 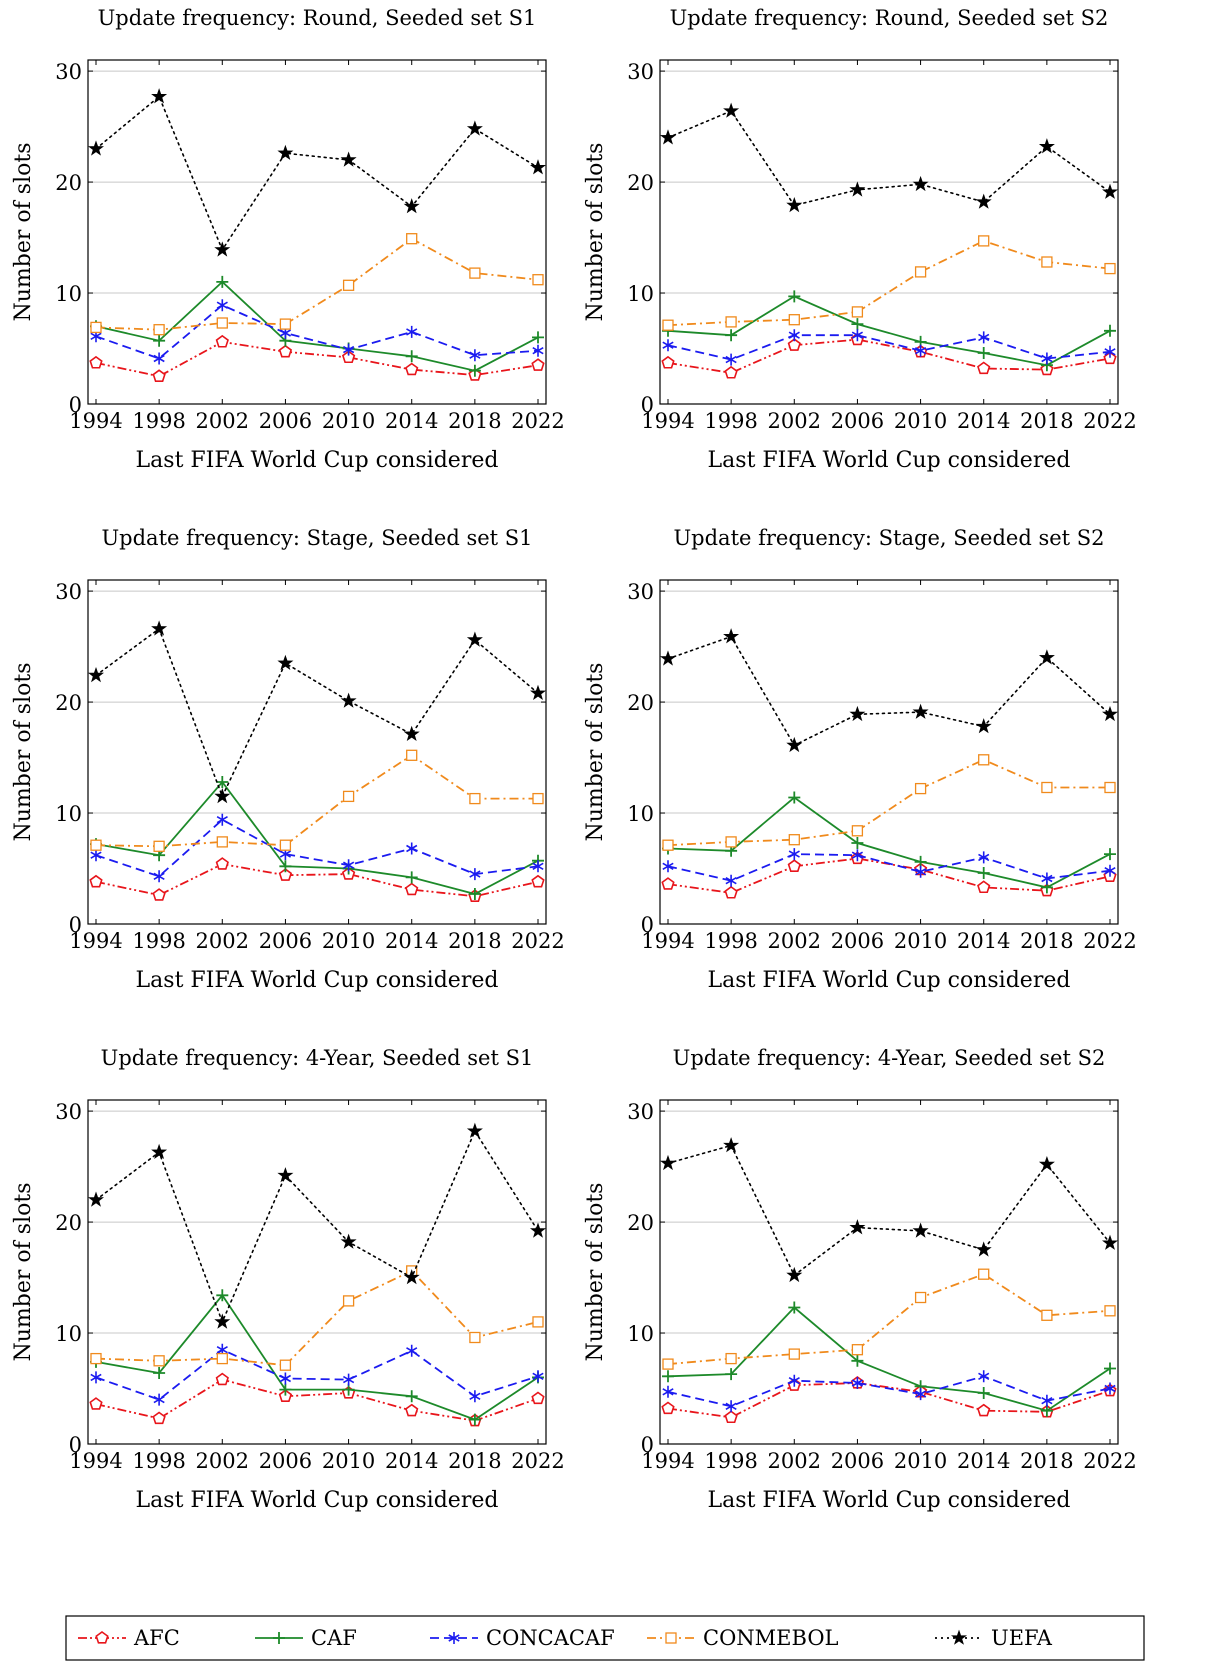 I want to click on x-tick-label: 2002, so click(x=222, y=421).